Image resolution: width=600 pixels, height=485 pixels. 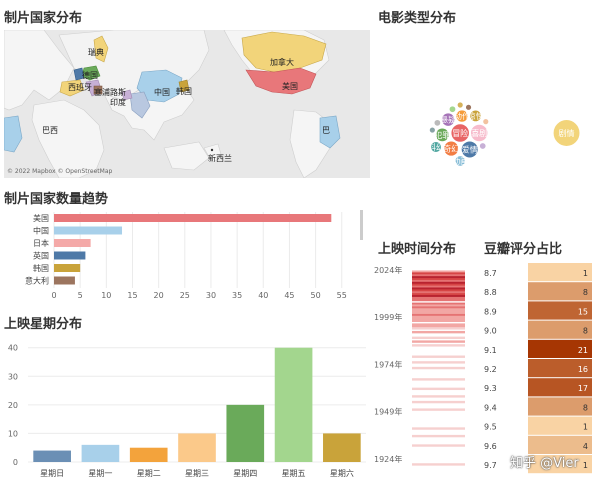 I want to click on weekday-y-tick-label: 30, so click(x=13, y=376).